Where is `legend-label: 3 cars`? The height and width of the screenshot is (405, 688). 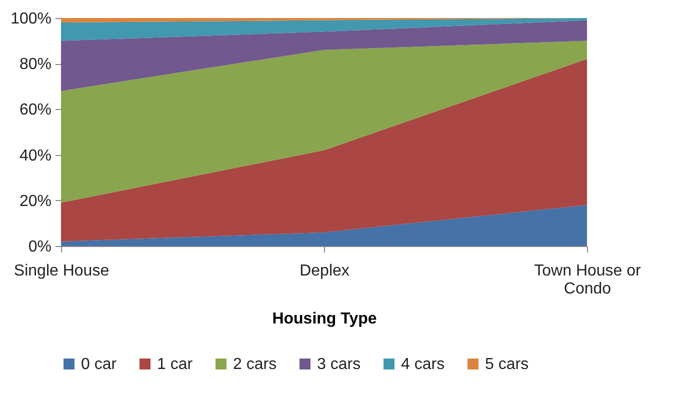 legend-label: 3 cars is located at coordinates (339, 364).